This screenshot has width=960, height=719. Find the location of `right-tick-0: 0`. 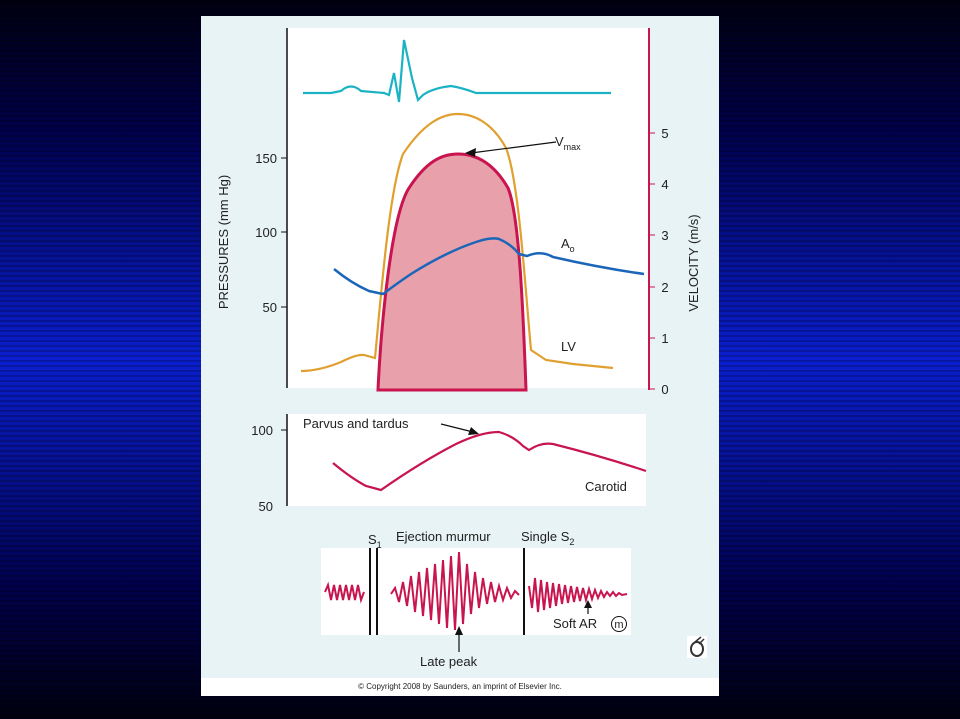

right-tick-0: 0 is located at coordinates (664, 389).